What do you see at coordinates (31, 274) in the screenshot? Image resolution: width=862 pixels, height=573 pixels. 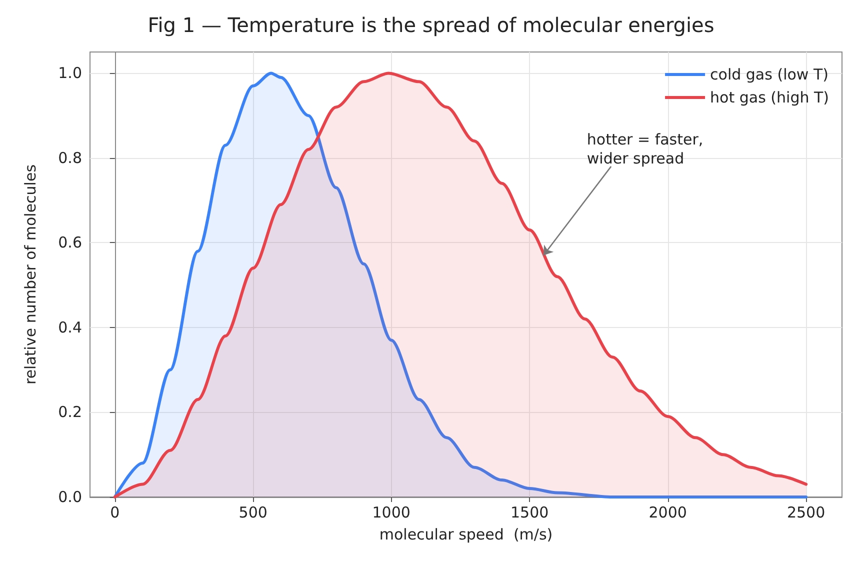 I see `y-axis-title: relative number of molecules` at bounding box center [31, 274].